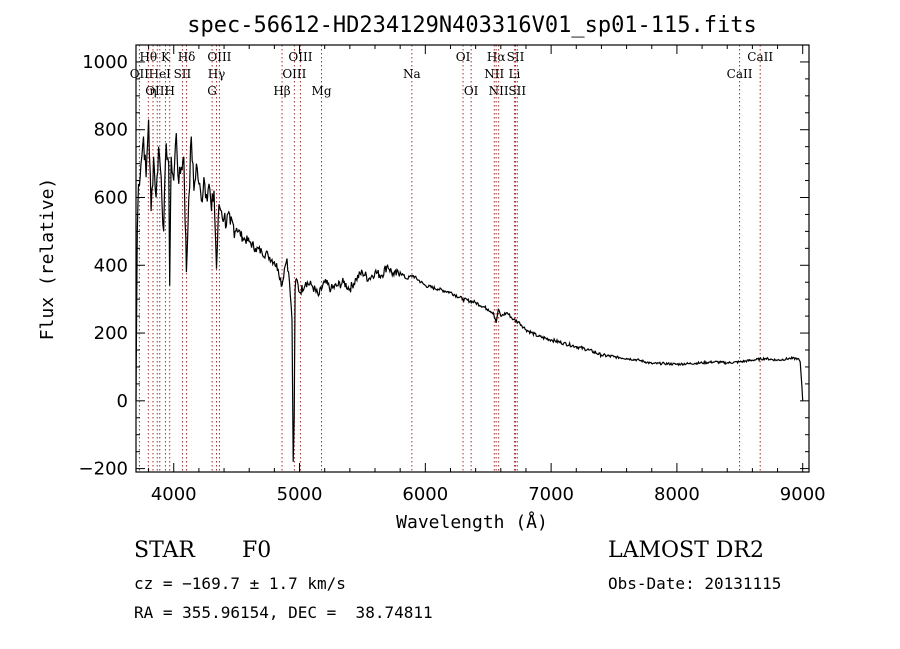  I want to click on x-tick-label: 8000, so click(677, 494).